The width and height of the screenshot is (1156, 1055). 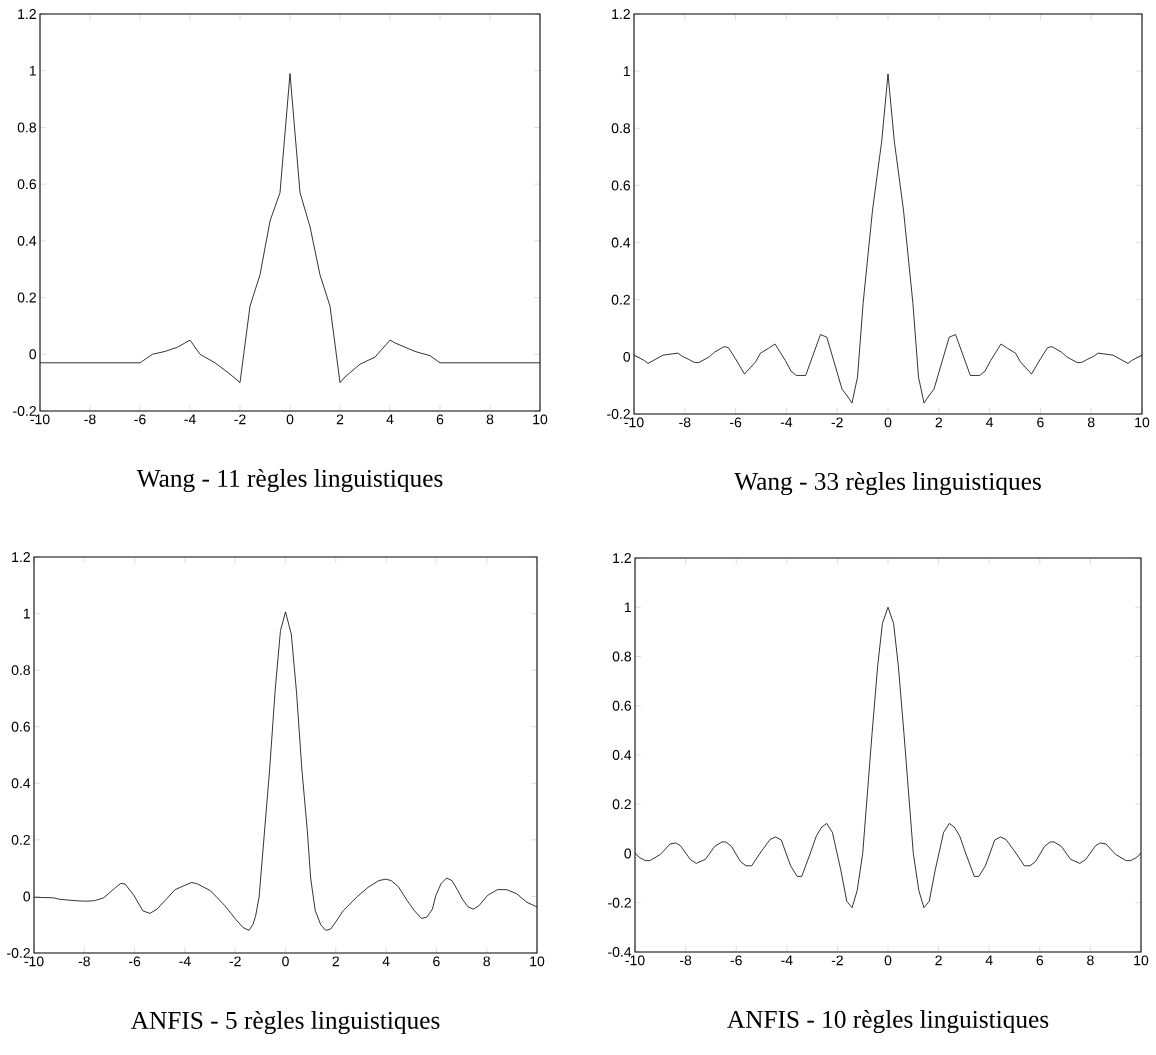 What do you see at coordinates (887, 484) in the screenshot?
I see `text: Wang - 33 règles linguistiques` at bounding box center [887, 484].